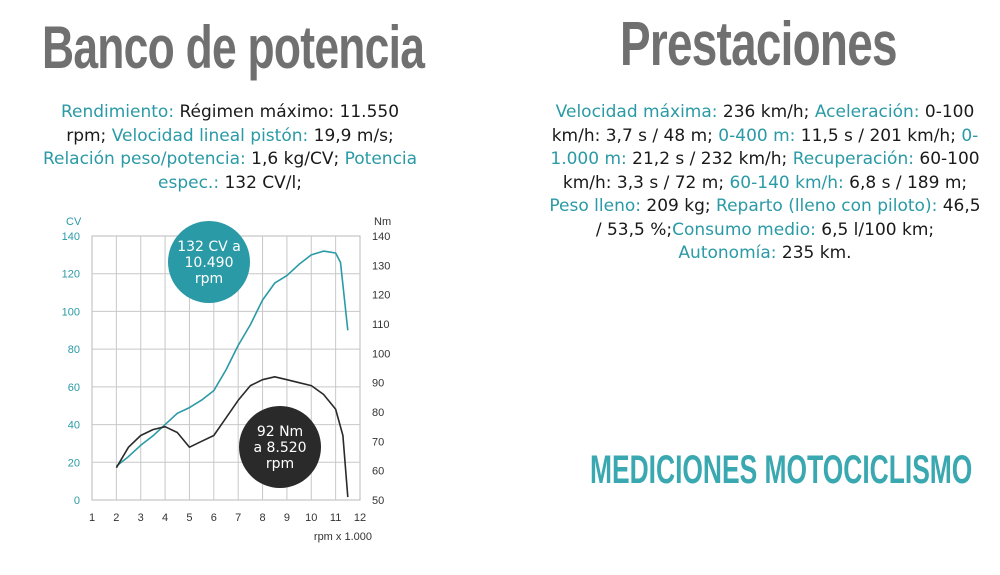 This screenshot has width=1000, height=575. I want to click on spec-label: Consumo medio:, so click(744, 229).